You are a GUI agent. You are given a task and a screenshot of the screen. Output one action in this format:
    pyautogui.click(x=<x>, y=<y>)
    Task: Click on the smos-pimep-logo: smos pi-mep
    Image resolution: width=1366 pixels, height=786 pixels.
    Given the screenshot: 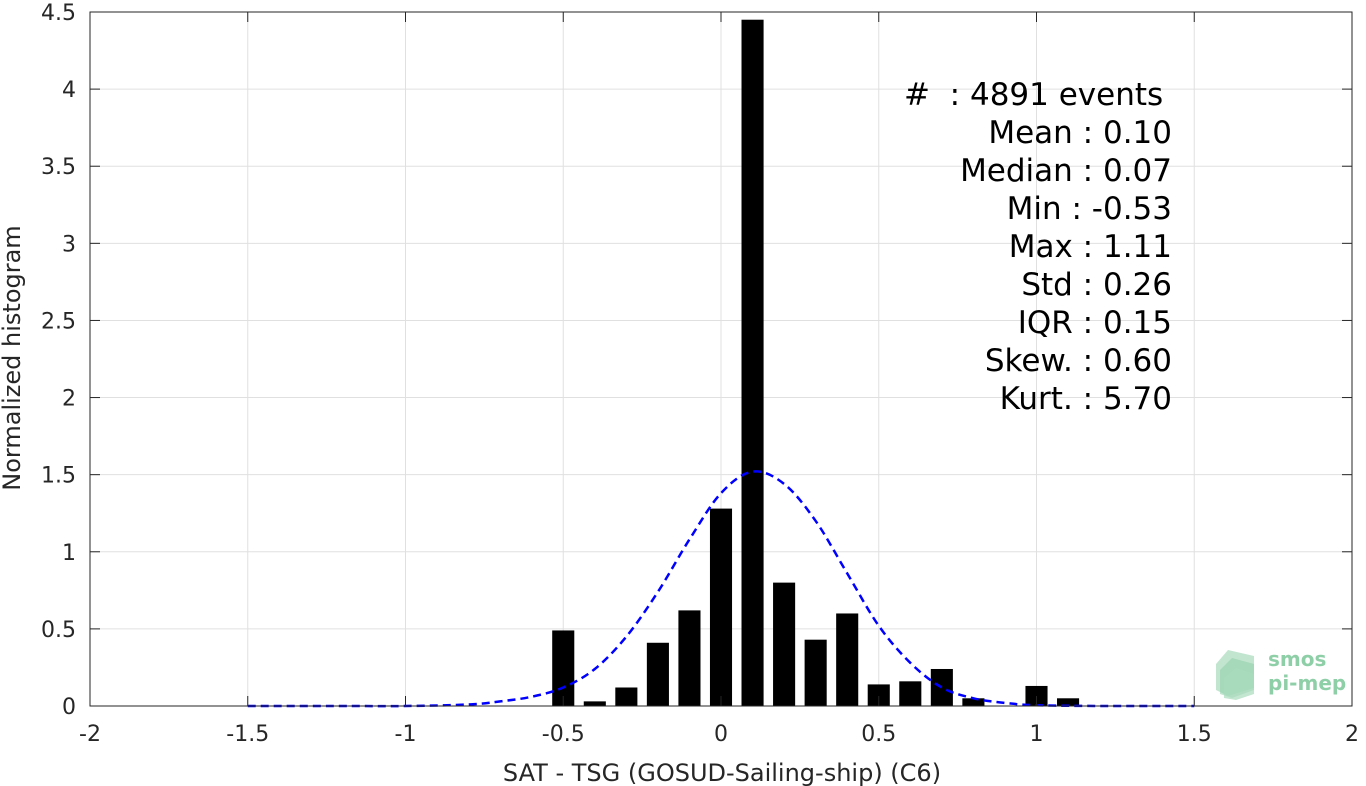 What is the action you would take?
    pyautogui.click(x=1281, y=673)
    